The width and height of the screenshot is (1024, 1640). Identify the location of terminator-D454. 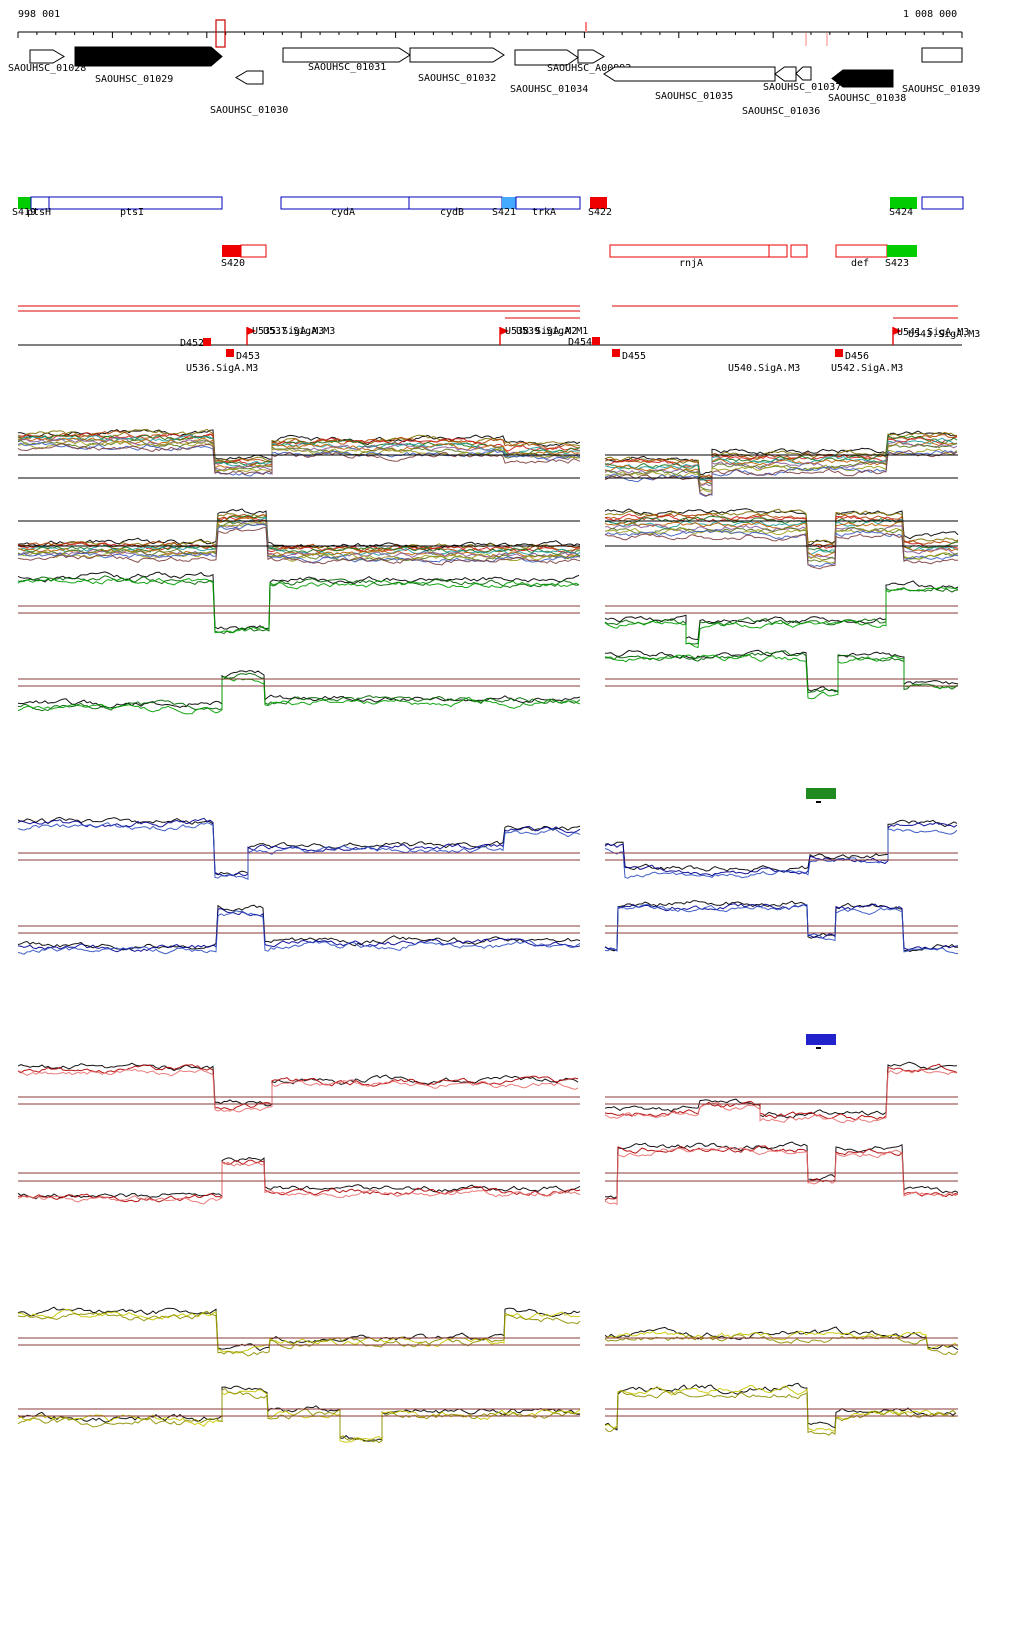
(596, 341).